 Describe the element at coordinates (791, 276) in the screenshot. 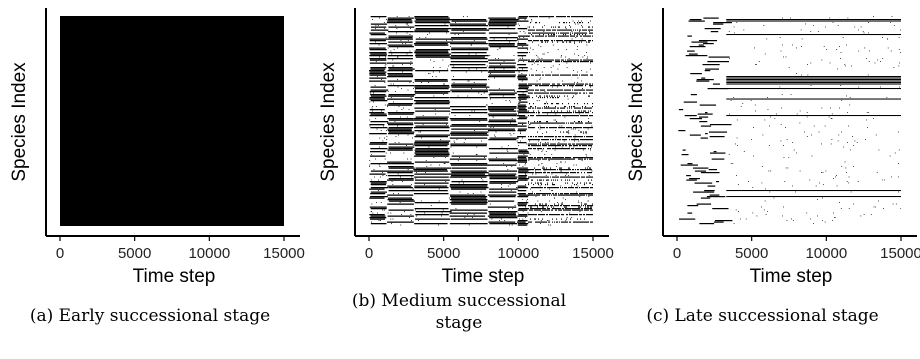

I see `x-axis-label-c: Time step` at that location.